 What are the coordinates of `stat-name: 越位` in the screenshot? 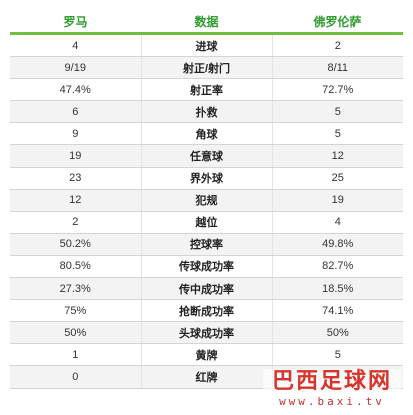 It's located at (207, 222).